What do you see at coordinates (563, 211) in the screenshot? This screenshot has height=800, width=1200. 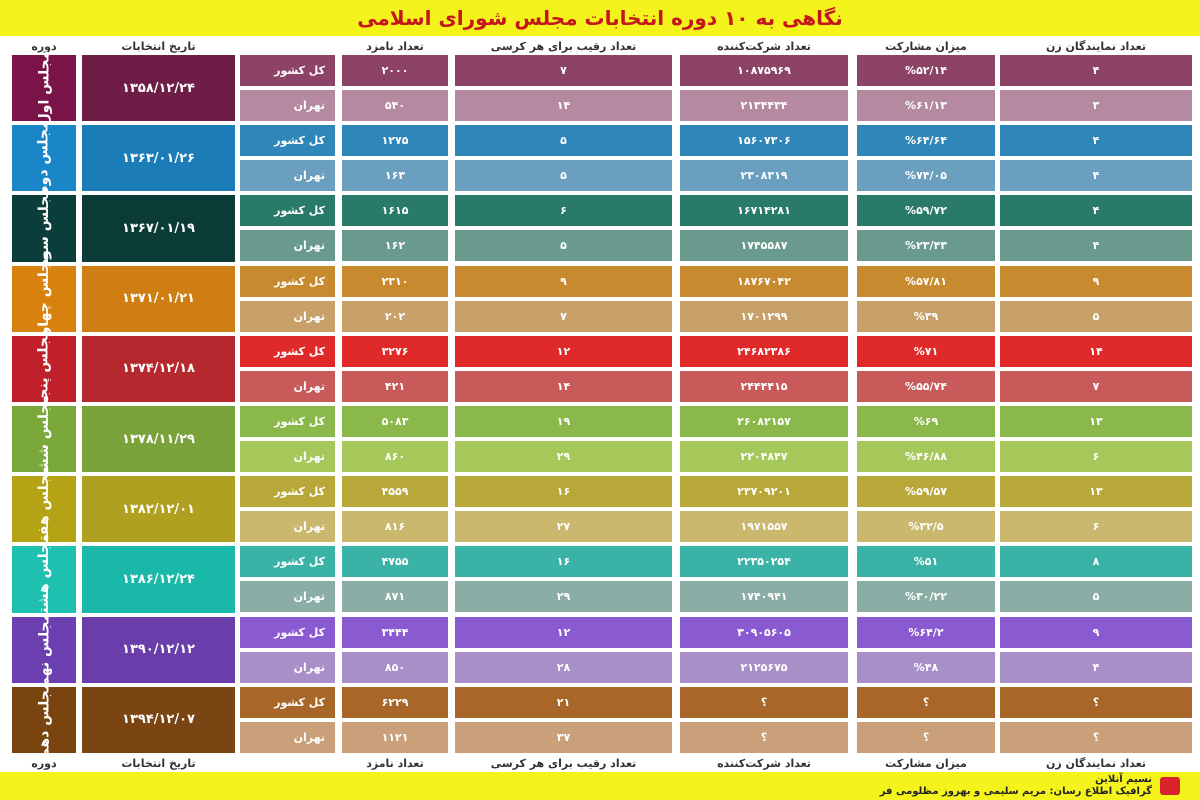 I see `rivals: ۶` at bounding box center [563, 211].